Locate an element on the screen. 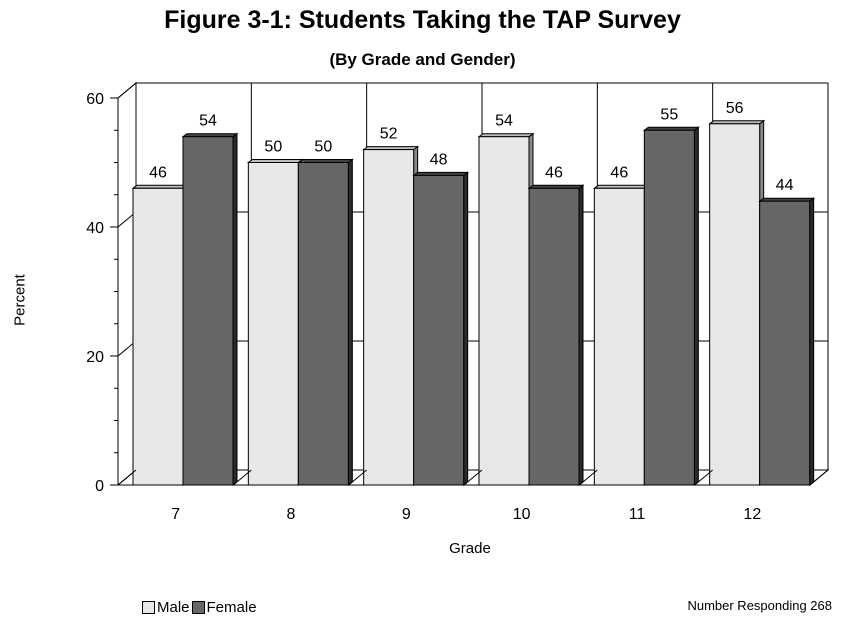 This screenshot has width=845, height=623. bar-side-9-female is located at coordinates (466, 328).